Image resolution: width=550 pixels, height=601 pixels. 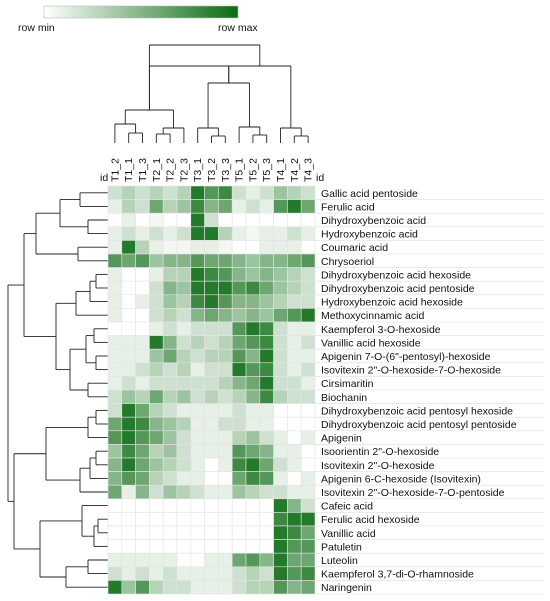 I want to click on row-label: Methoxycinnamic acid, so click(x=372, y=316).